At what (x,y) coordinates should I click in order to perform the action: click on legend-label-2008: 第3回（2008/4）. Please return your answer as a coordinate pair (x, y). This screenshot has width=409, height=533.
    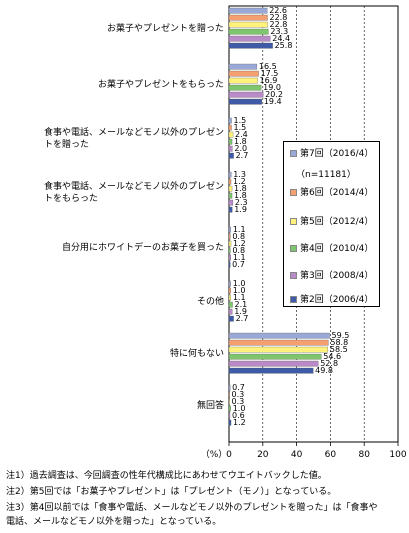
    Looking at the image, I should click on (337, 276).